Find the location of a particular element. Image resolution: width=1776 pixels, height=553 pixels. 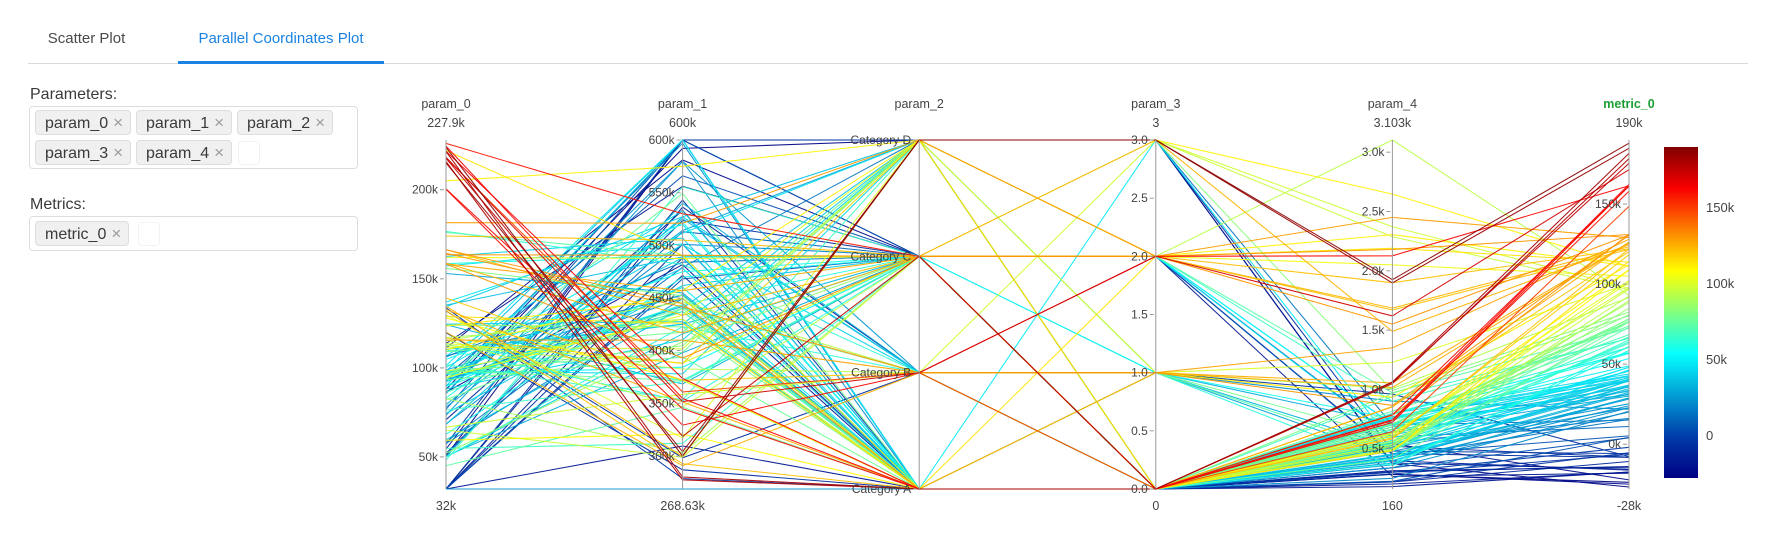

svg-text: 160 is located at coordinates (1392, 506).